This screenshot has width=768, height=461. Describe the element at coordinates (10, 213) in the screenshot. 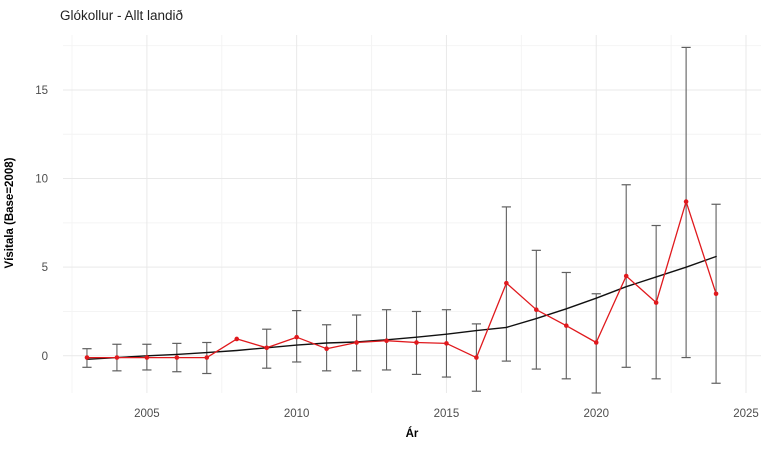

I see `y-axis-title: Vísitala (Base=2008)` at that location.